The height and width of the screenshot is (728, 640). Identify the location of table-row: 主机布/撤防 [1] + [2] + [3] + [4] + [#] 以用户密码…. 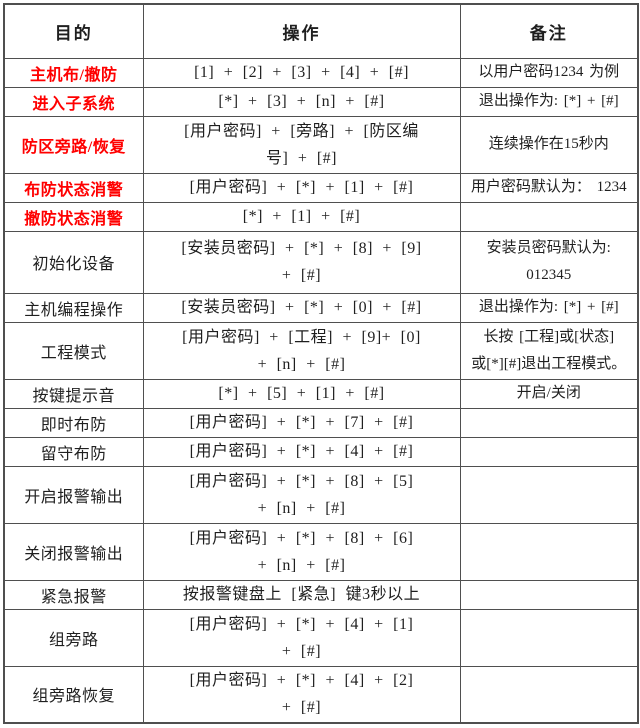
(321, 72).